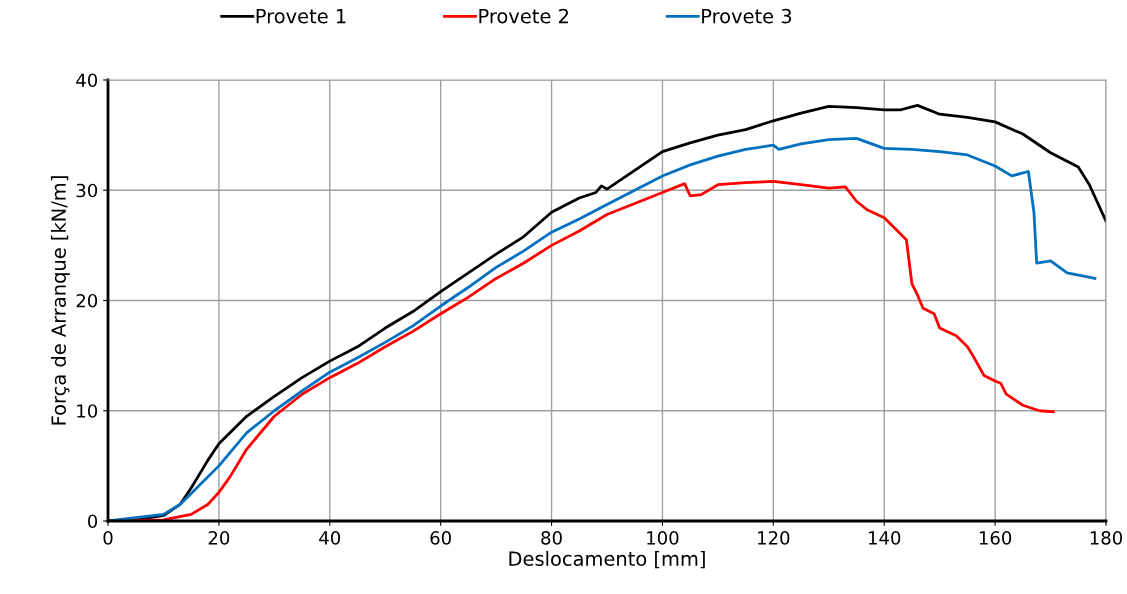 The width and height of the screenshot is (1127, 594). What do you see at coordinates (87, 411) in the screenshot?
I see `y-tick-label: 10` at bounding box center [87, 411].